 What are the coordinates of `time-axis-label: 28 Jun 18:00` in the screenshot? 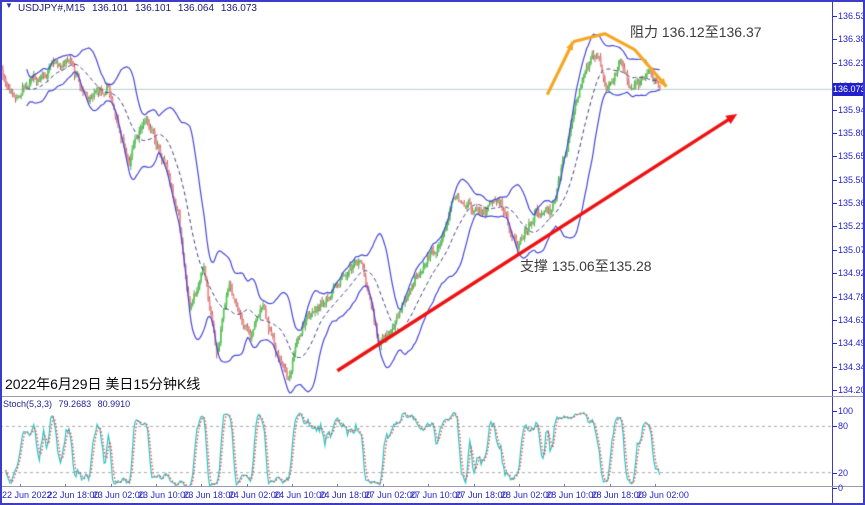 It's located at (617, 495).